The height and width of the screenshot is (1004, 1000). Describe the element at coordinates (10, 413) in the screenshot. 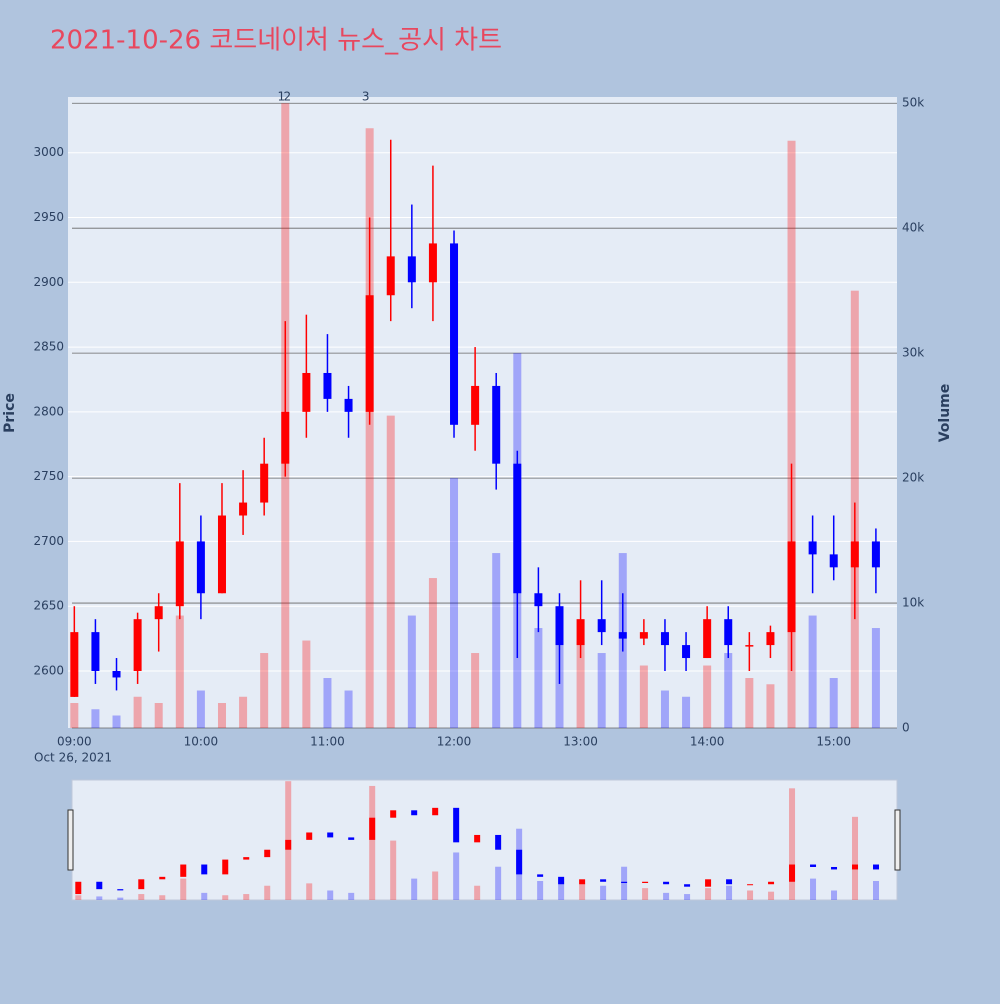

I see `y-axis-label: Price` at that location.